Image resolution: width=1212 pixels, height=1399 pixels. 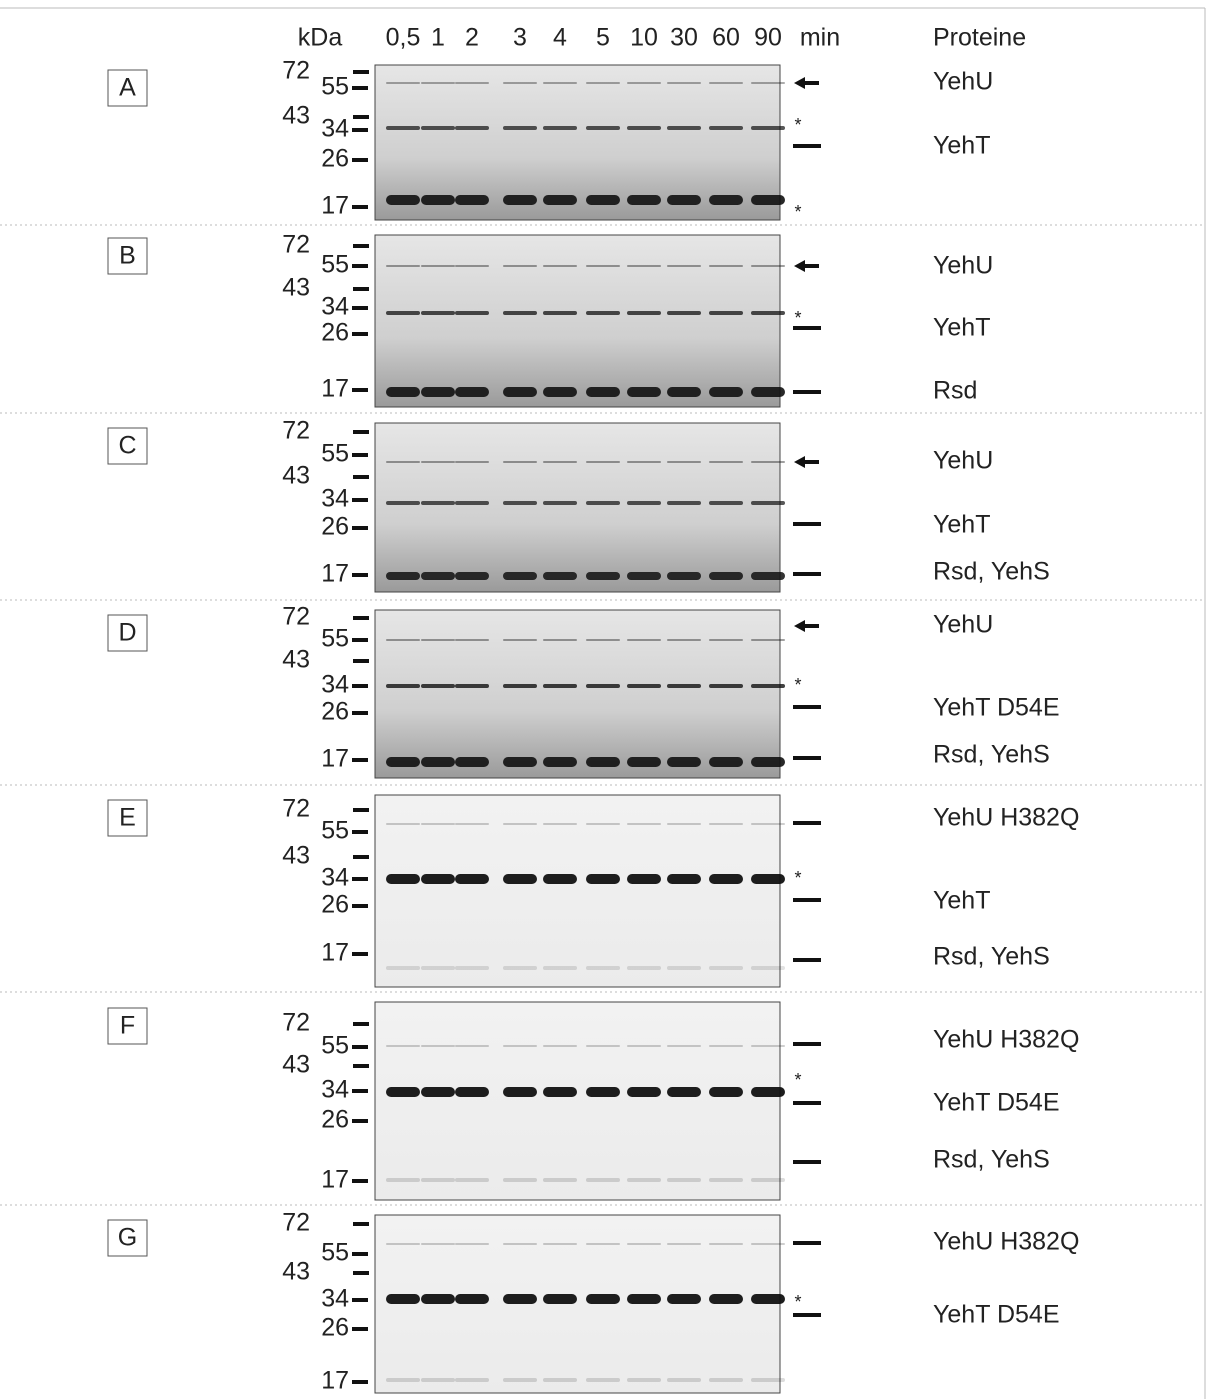 I want to click on arrow, so click(x=806, y=626).